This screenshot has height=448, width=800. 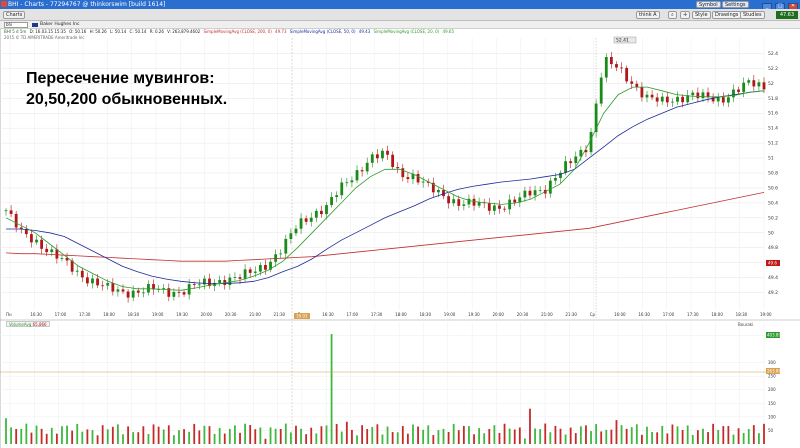 What do you see at coordinates (237, 31) in the screenshot?
I see `legend-sma200: SimpleMovingAvg (CLOSE, 200, 0)` at bounding box center [237, 31].